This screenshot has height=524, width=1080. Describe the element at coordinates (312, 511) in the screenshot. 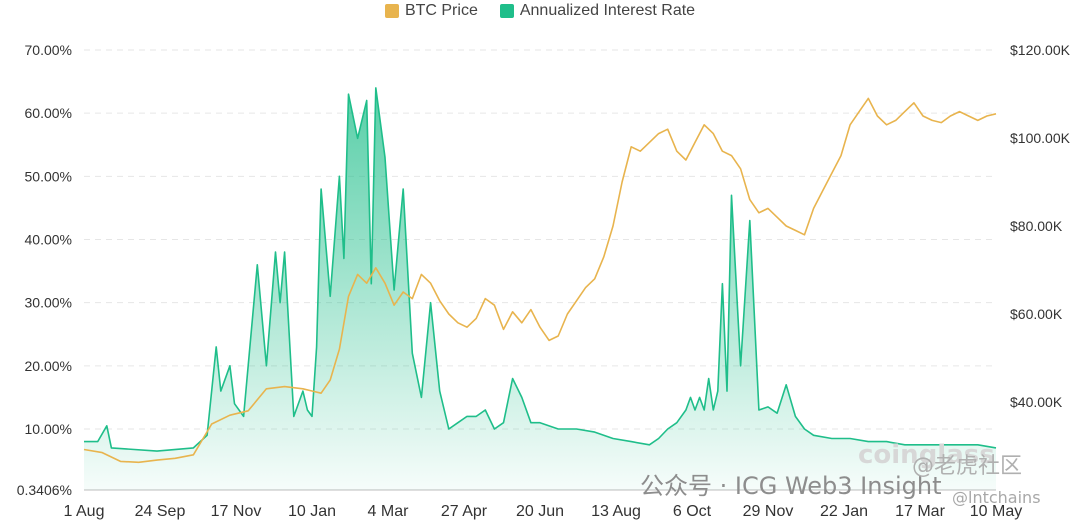

I see `x-tick-label: 10 Jan` at that location.